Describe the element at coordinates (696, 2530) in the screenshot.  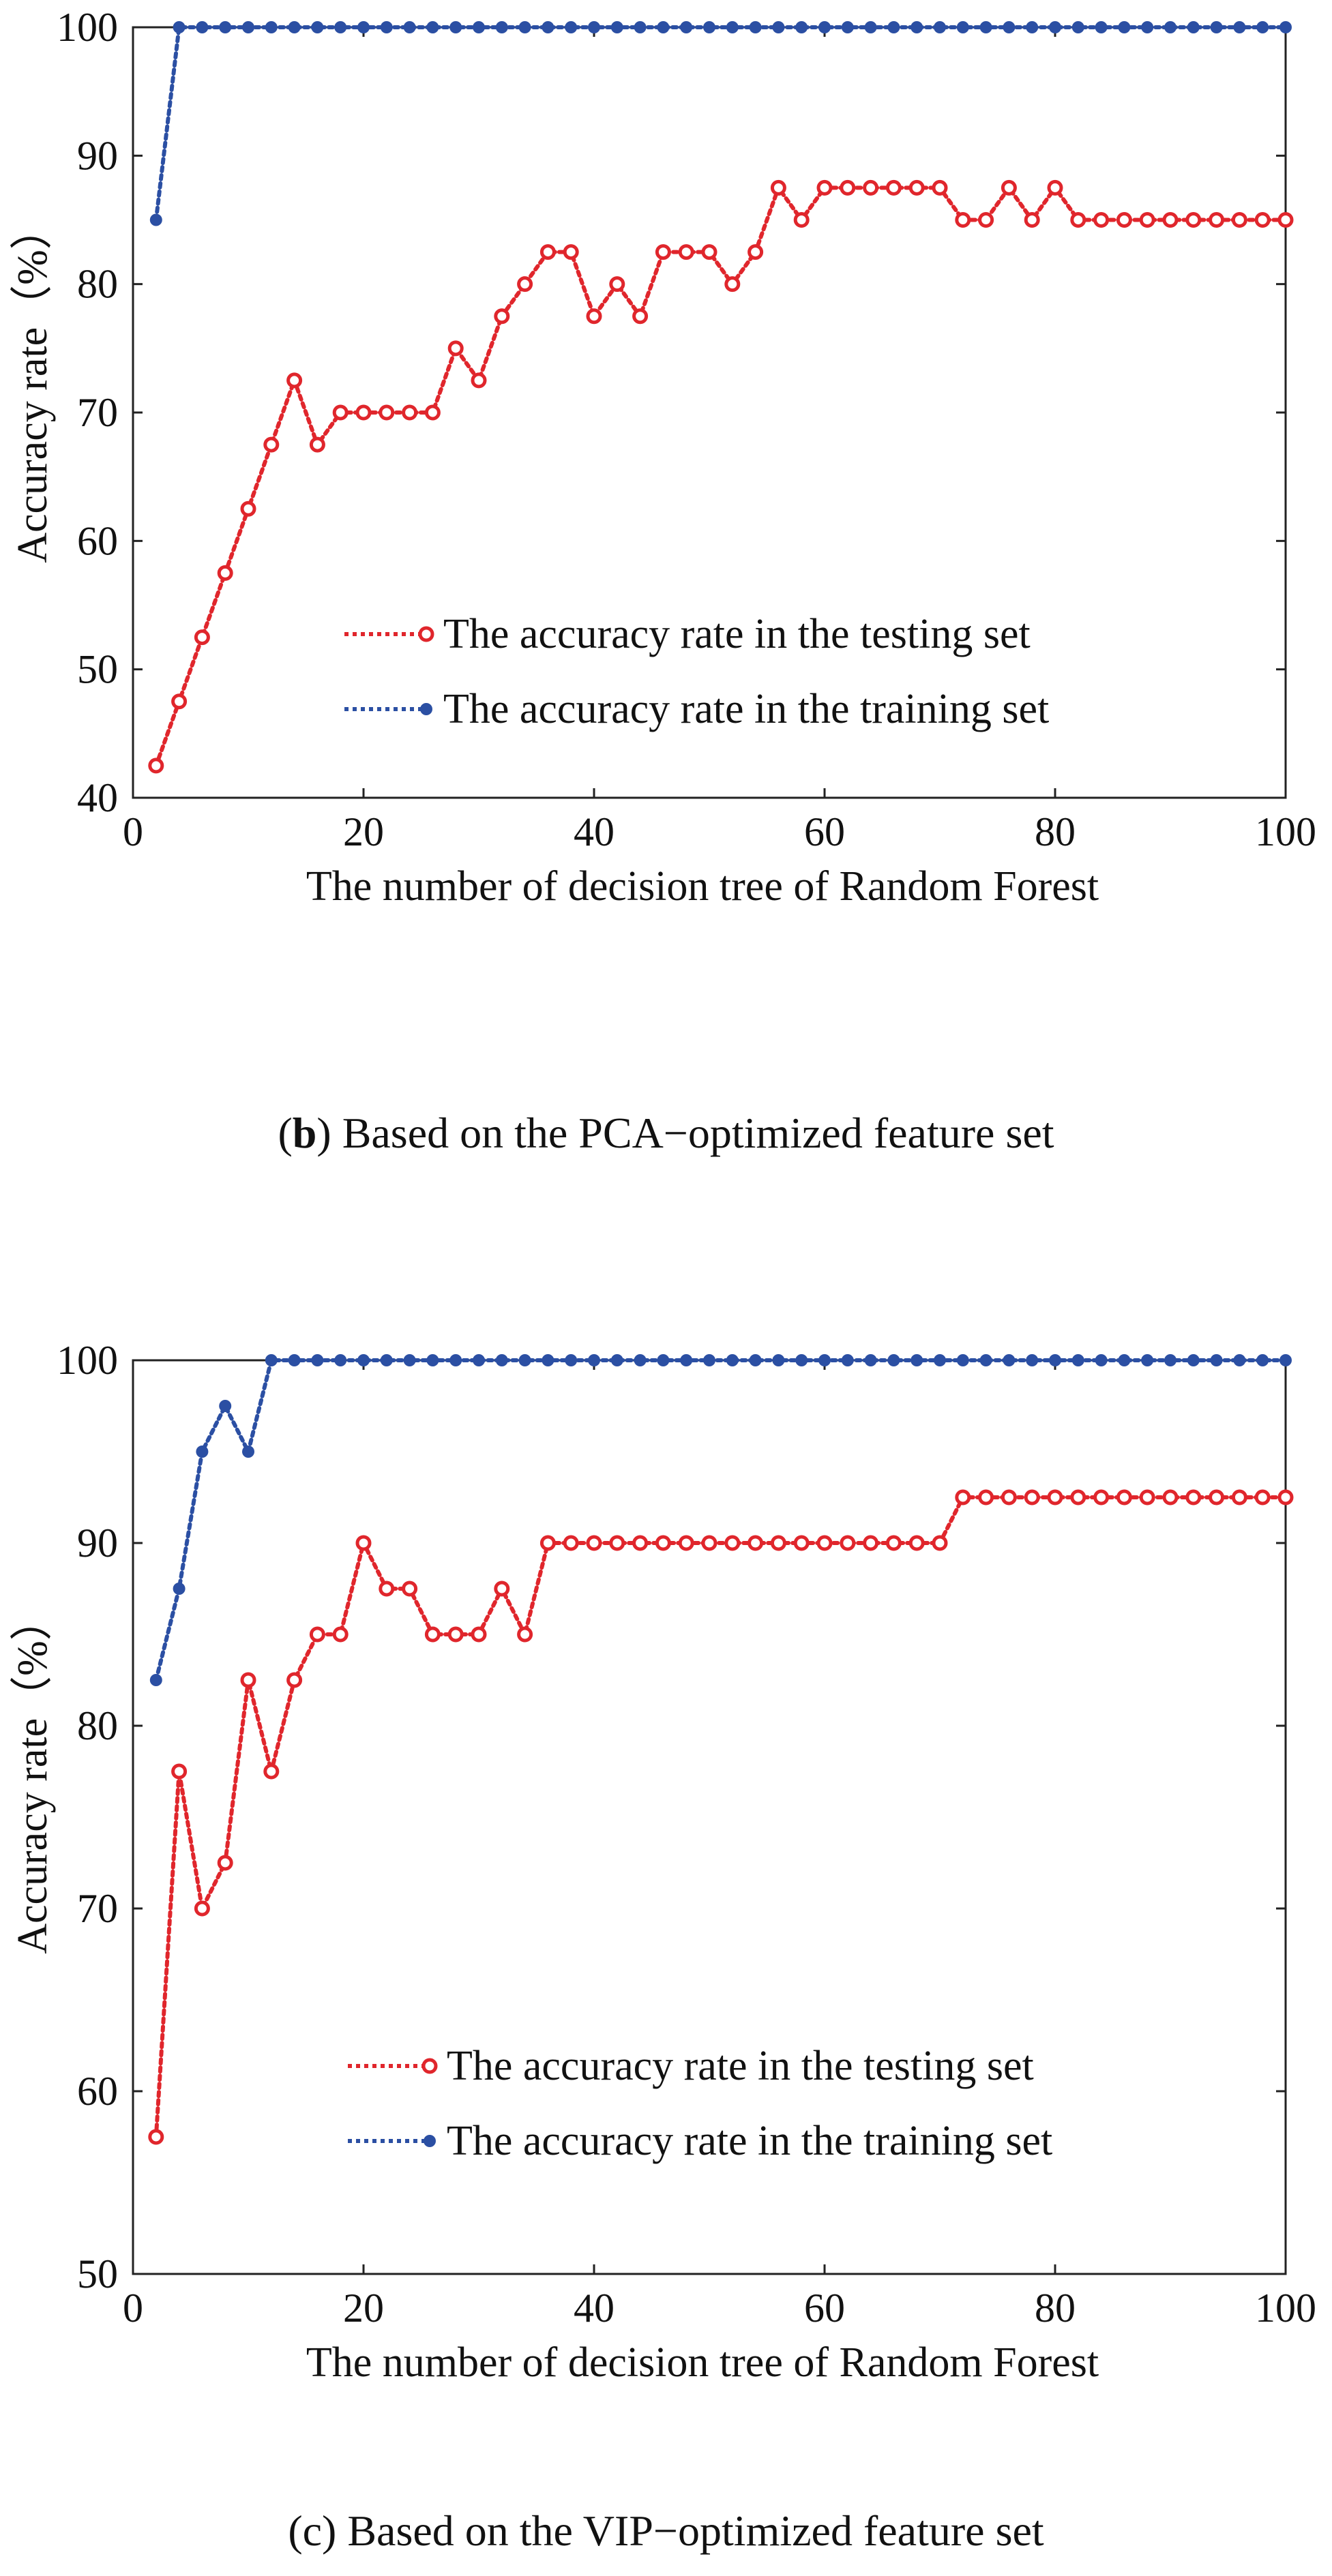
I see `caption-vip-text: Based on the VIP−optimized feature set` at that location.